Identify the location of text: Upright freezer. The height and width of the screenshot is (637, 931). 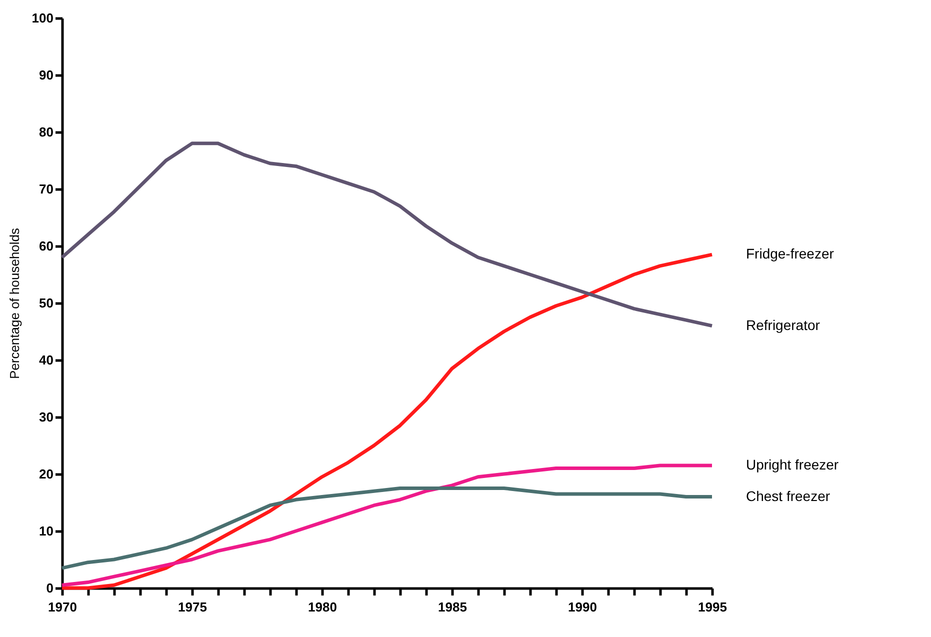
(792, 464).